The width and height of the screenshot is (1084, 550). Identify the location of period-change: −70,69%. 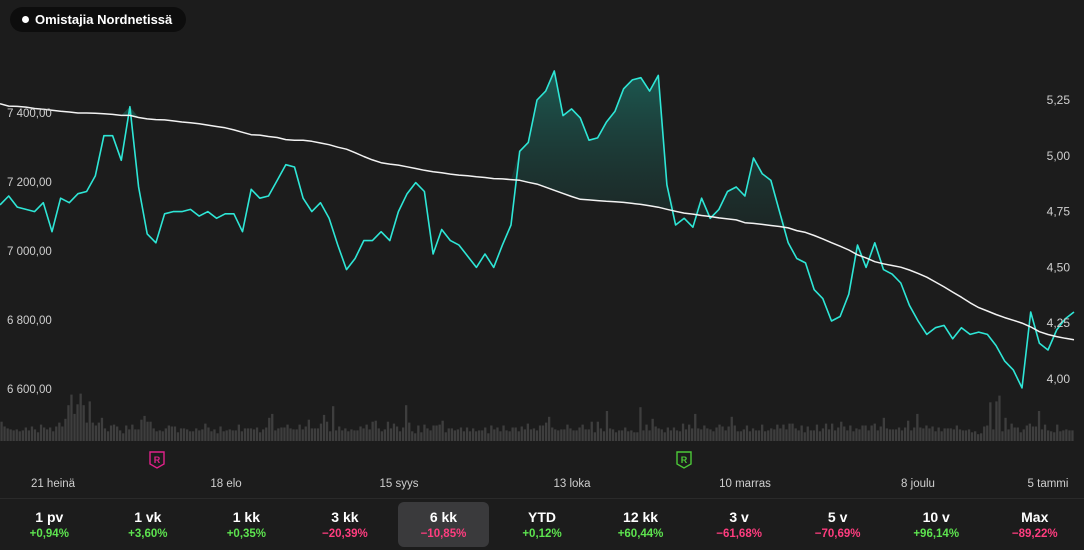
(837, 534).